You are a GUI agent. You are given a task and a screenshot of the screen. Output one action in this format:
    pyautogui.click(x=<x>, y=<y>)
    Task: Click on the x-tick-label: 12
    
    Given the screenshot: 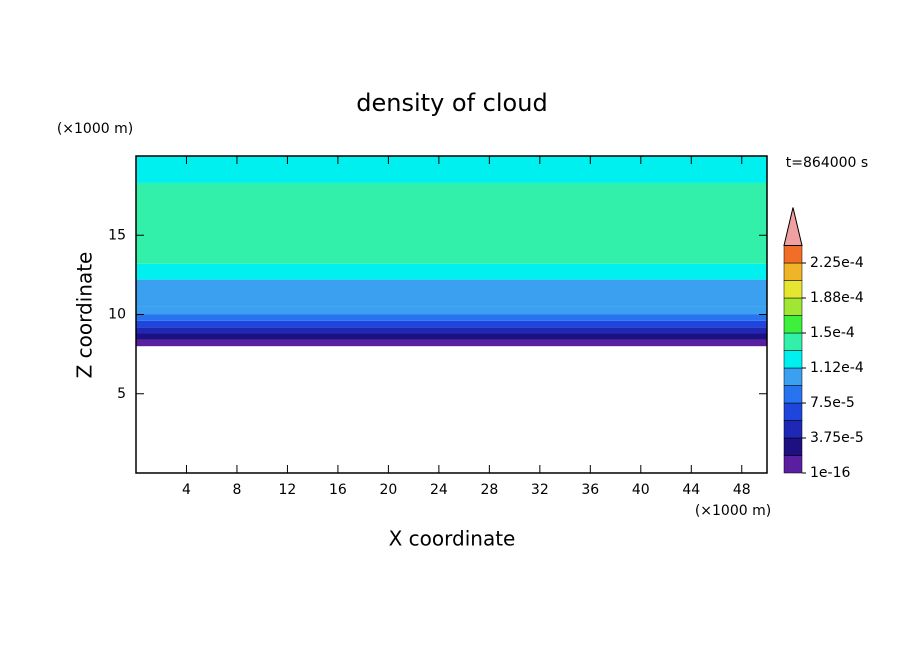 What is the action you would take?
    pyautogui.click(x=288, y=490)
    